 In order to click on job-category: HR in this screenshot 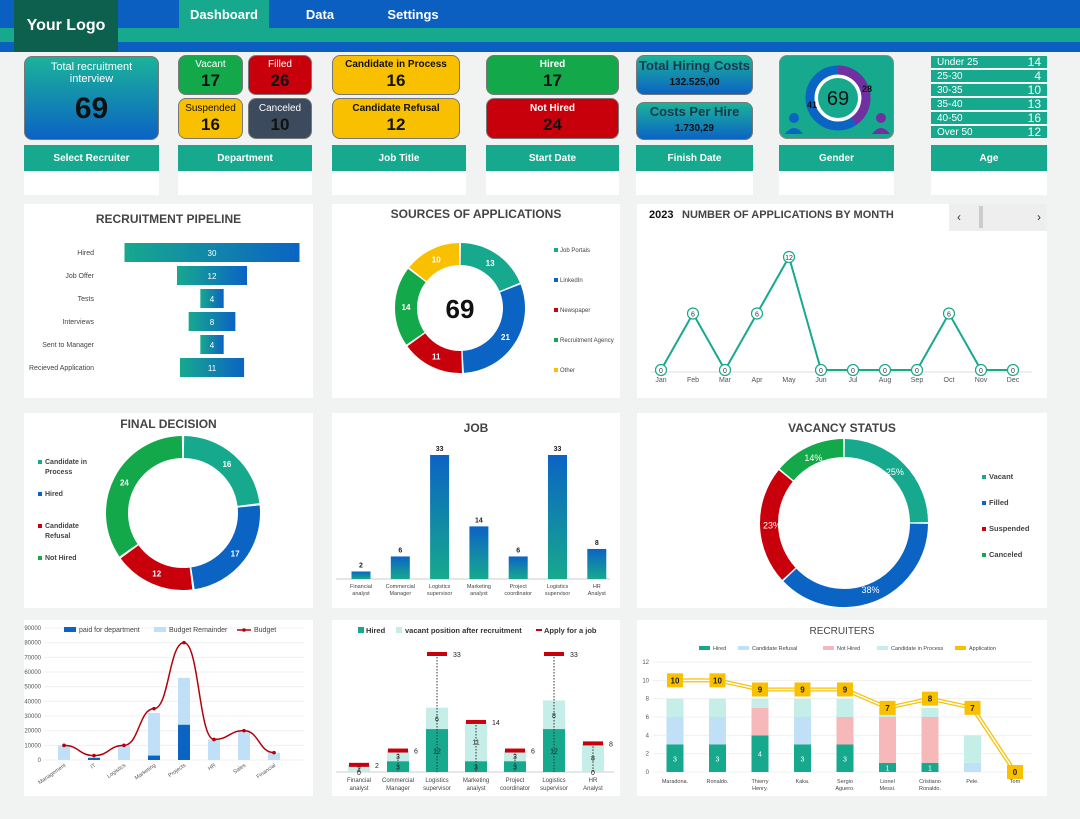, I will do `click(597, 587)`.